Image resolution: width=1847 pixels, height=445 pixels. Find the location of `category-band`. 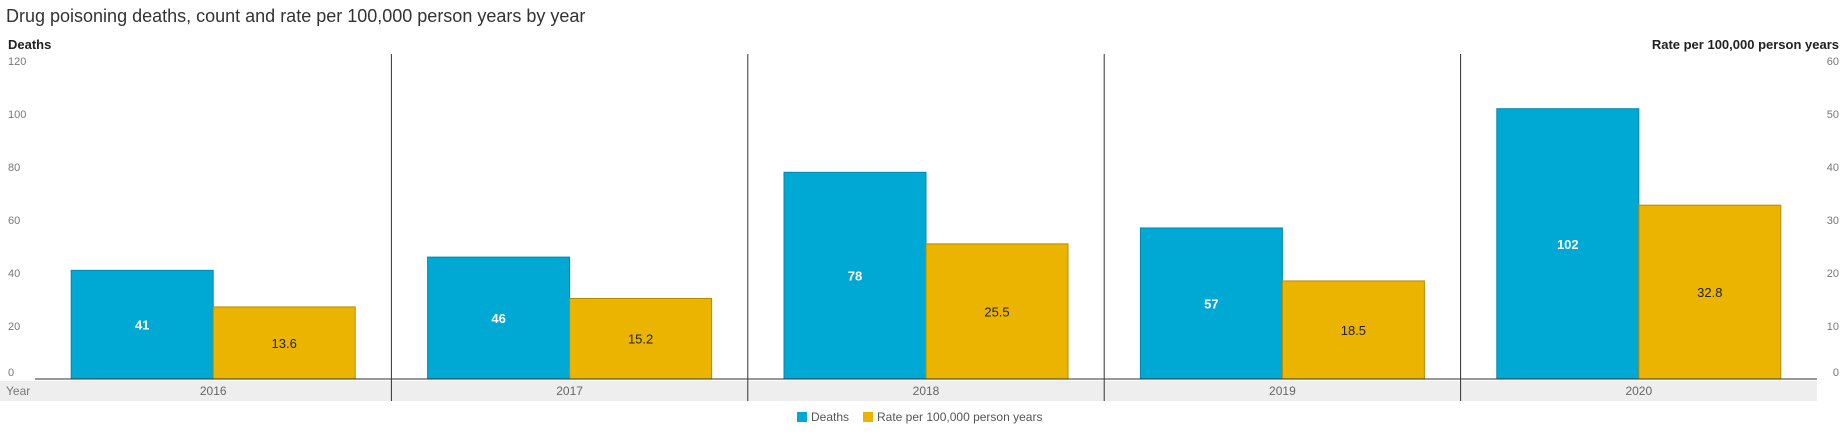

category-band is located at coordinates (908, 391).